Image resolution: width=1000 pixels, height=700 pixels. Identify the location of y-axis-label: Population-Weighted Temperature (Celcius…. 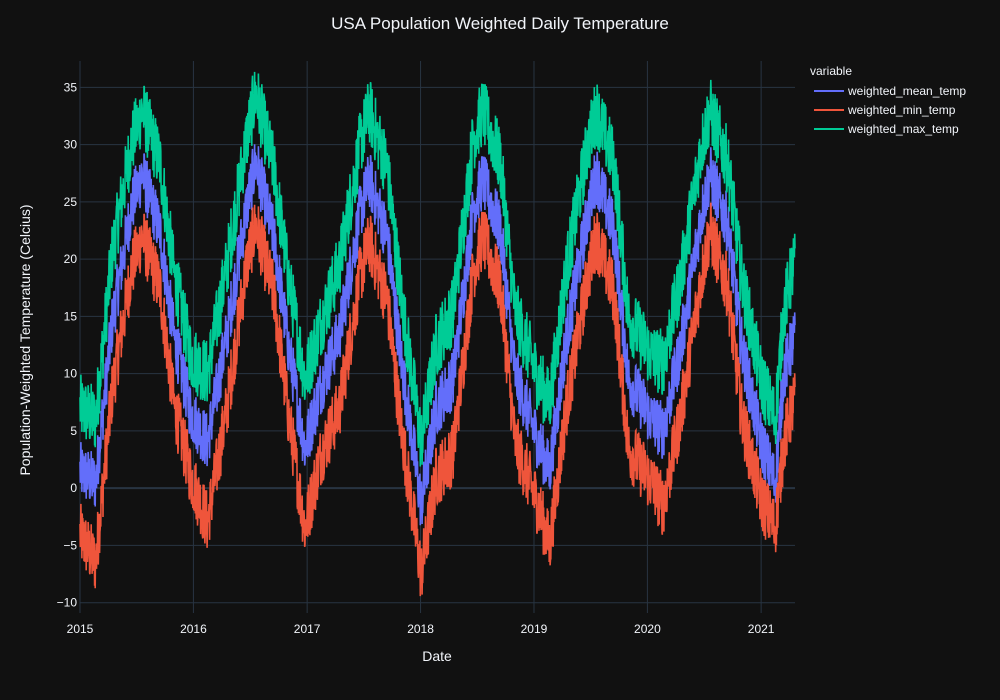
(25, 339).